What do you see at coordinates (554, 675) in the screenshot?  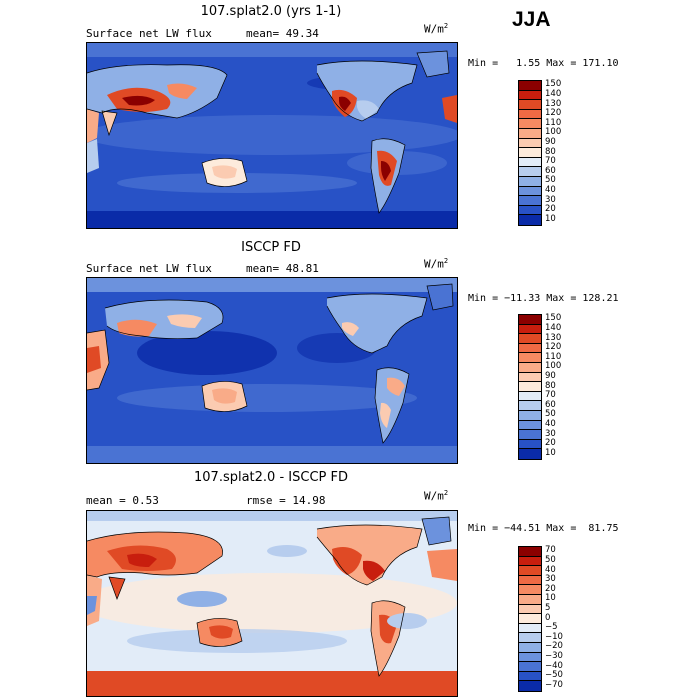 I see `colorbar-tick-label: −50` at bounding box center [554, 675].